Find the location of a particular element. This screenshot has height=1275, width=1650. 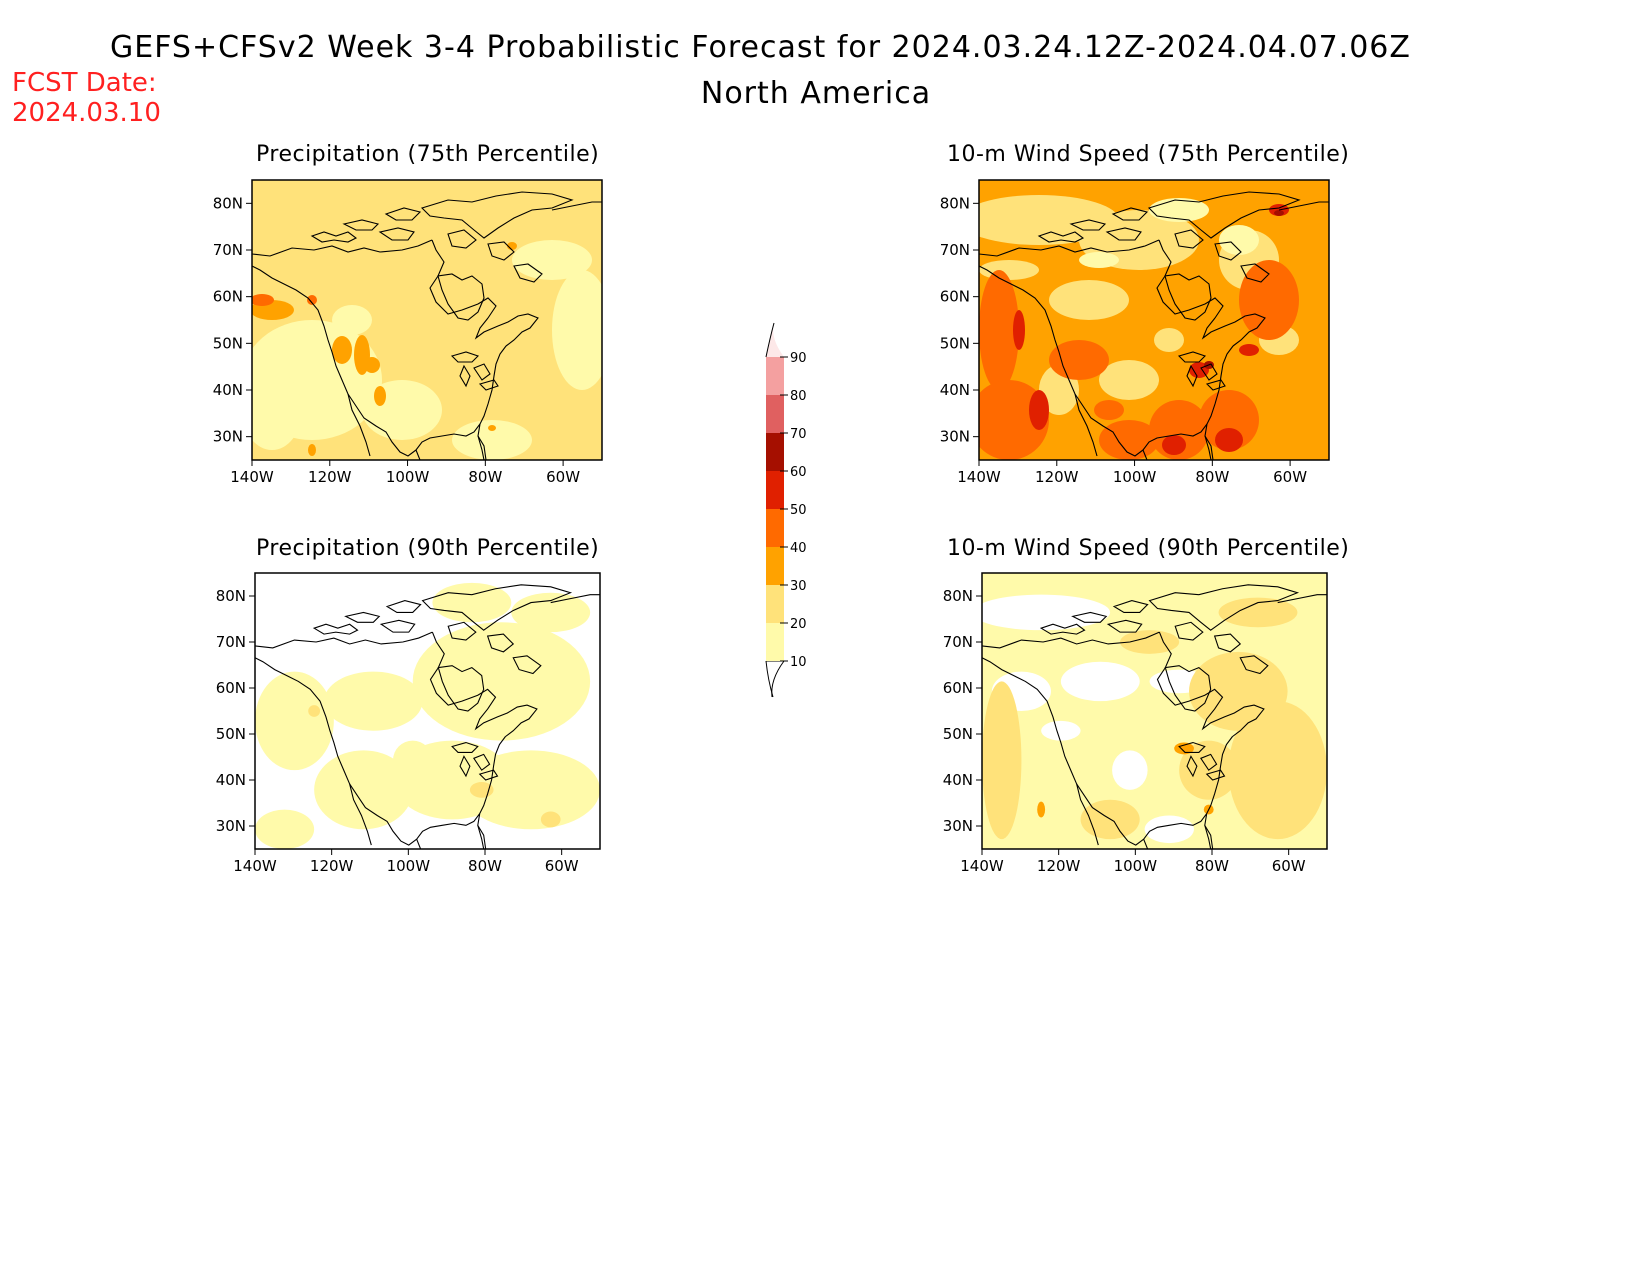

colorbar-label: 50 is located at coordinates (798, 510).